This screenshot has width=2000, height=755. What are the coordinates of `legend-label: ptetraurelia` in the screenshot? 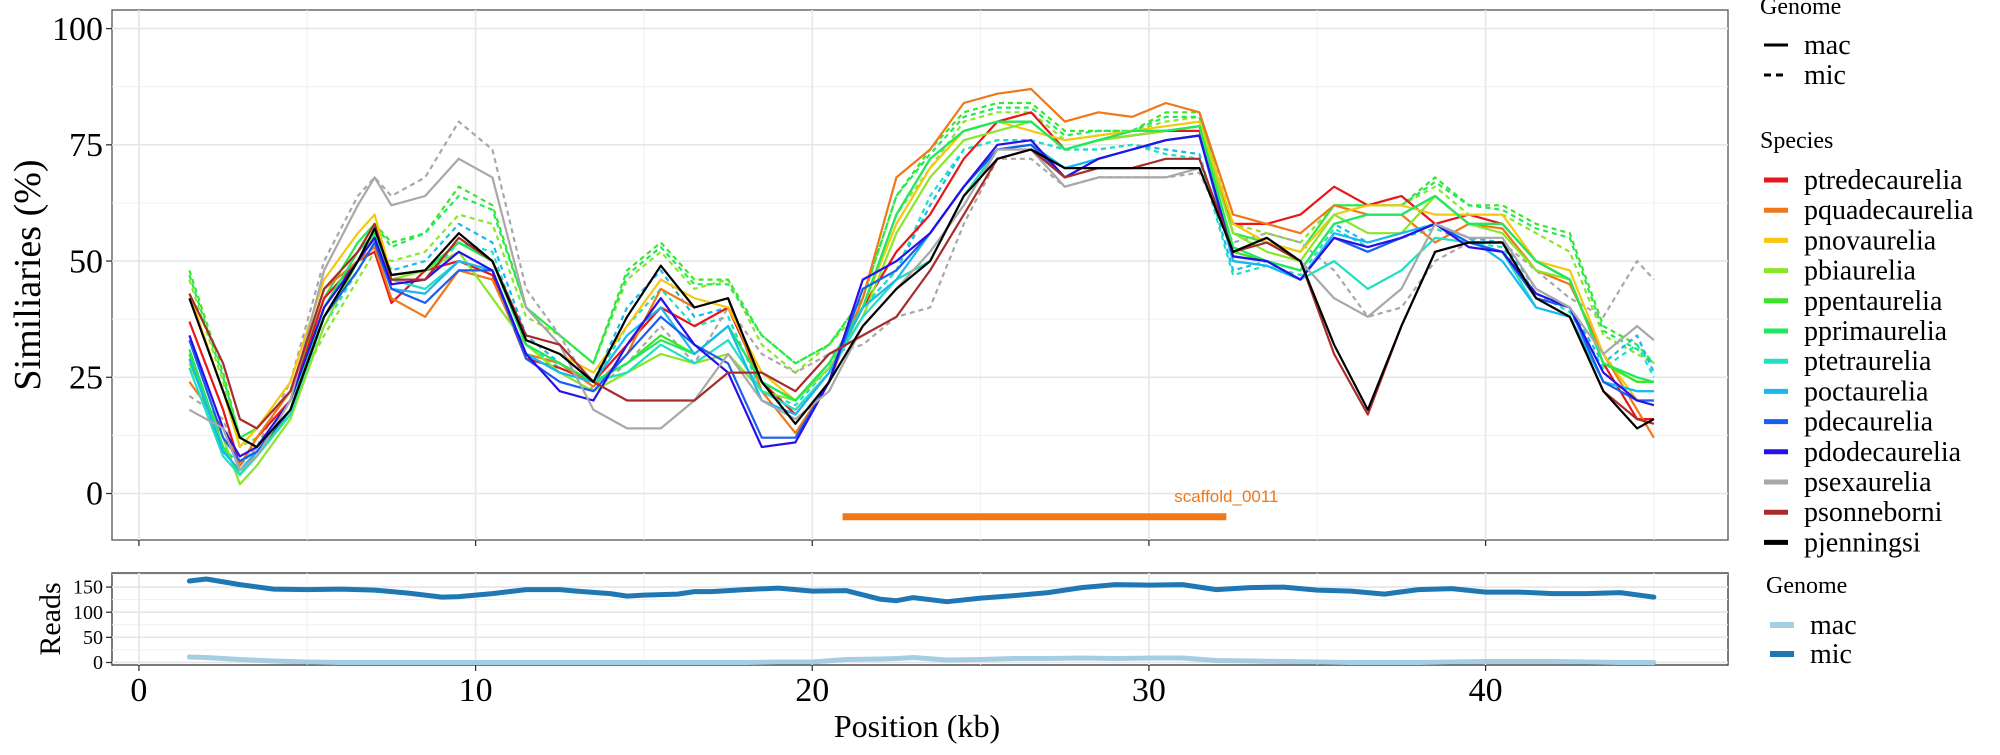 It's located at (1868, 361).